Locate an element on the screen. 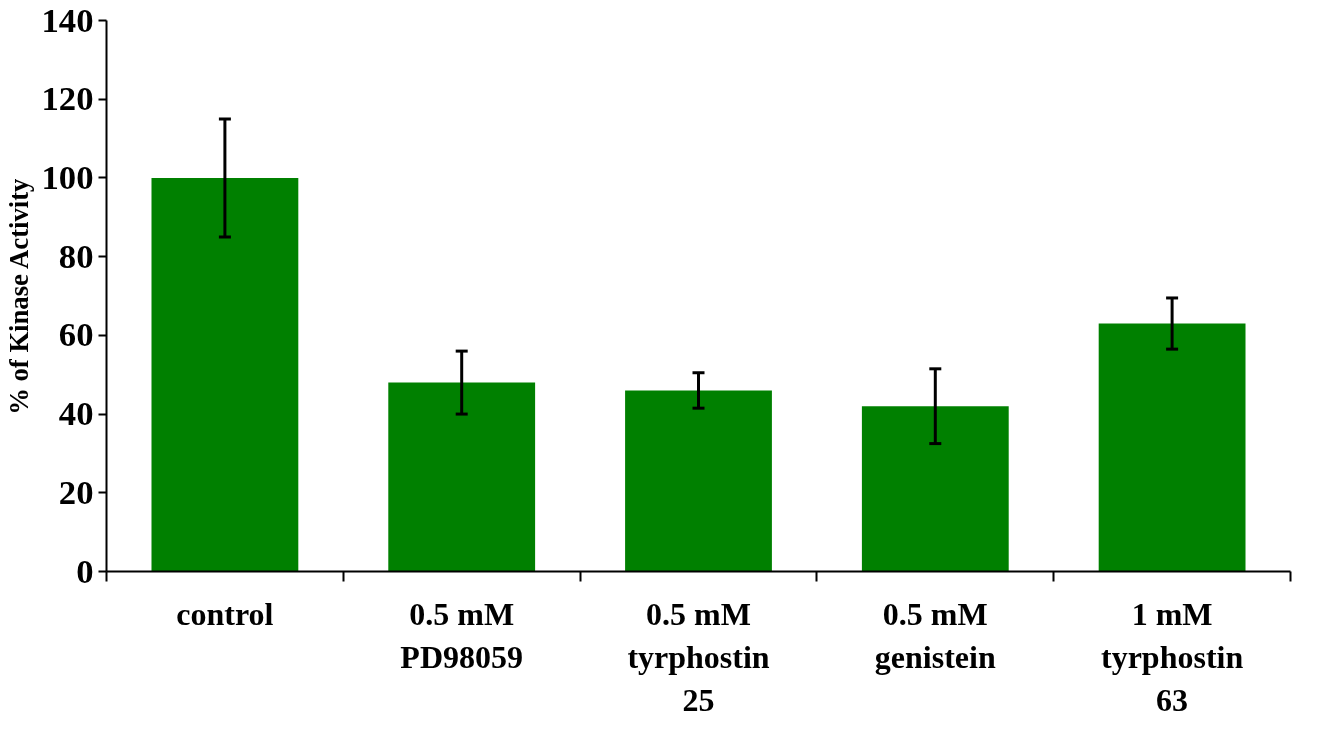 The width and height of the screenshot is (1328, 745). y-tick-label: 120 is located at coordinates (67, 98).